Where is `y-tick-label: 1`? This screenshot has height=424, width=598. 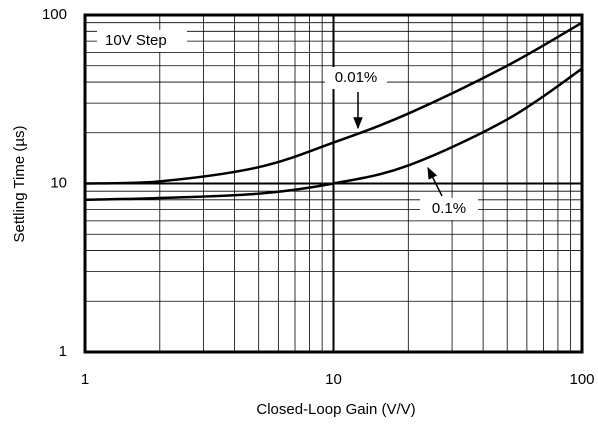 y-tick-label: 1 is located at coordinates (63, 351).